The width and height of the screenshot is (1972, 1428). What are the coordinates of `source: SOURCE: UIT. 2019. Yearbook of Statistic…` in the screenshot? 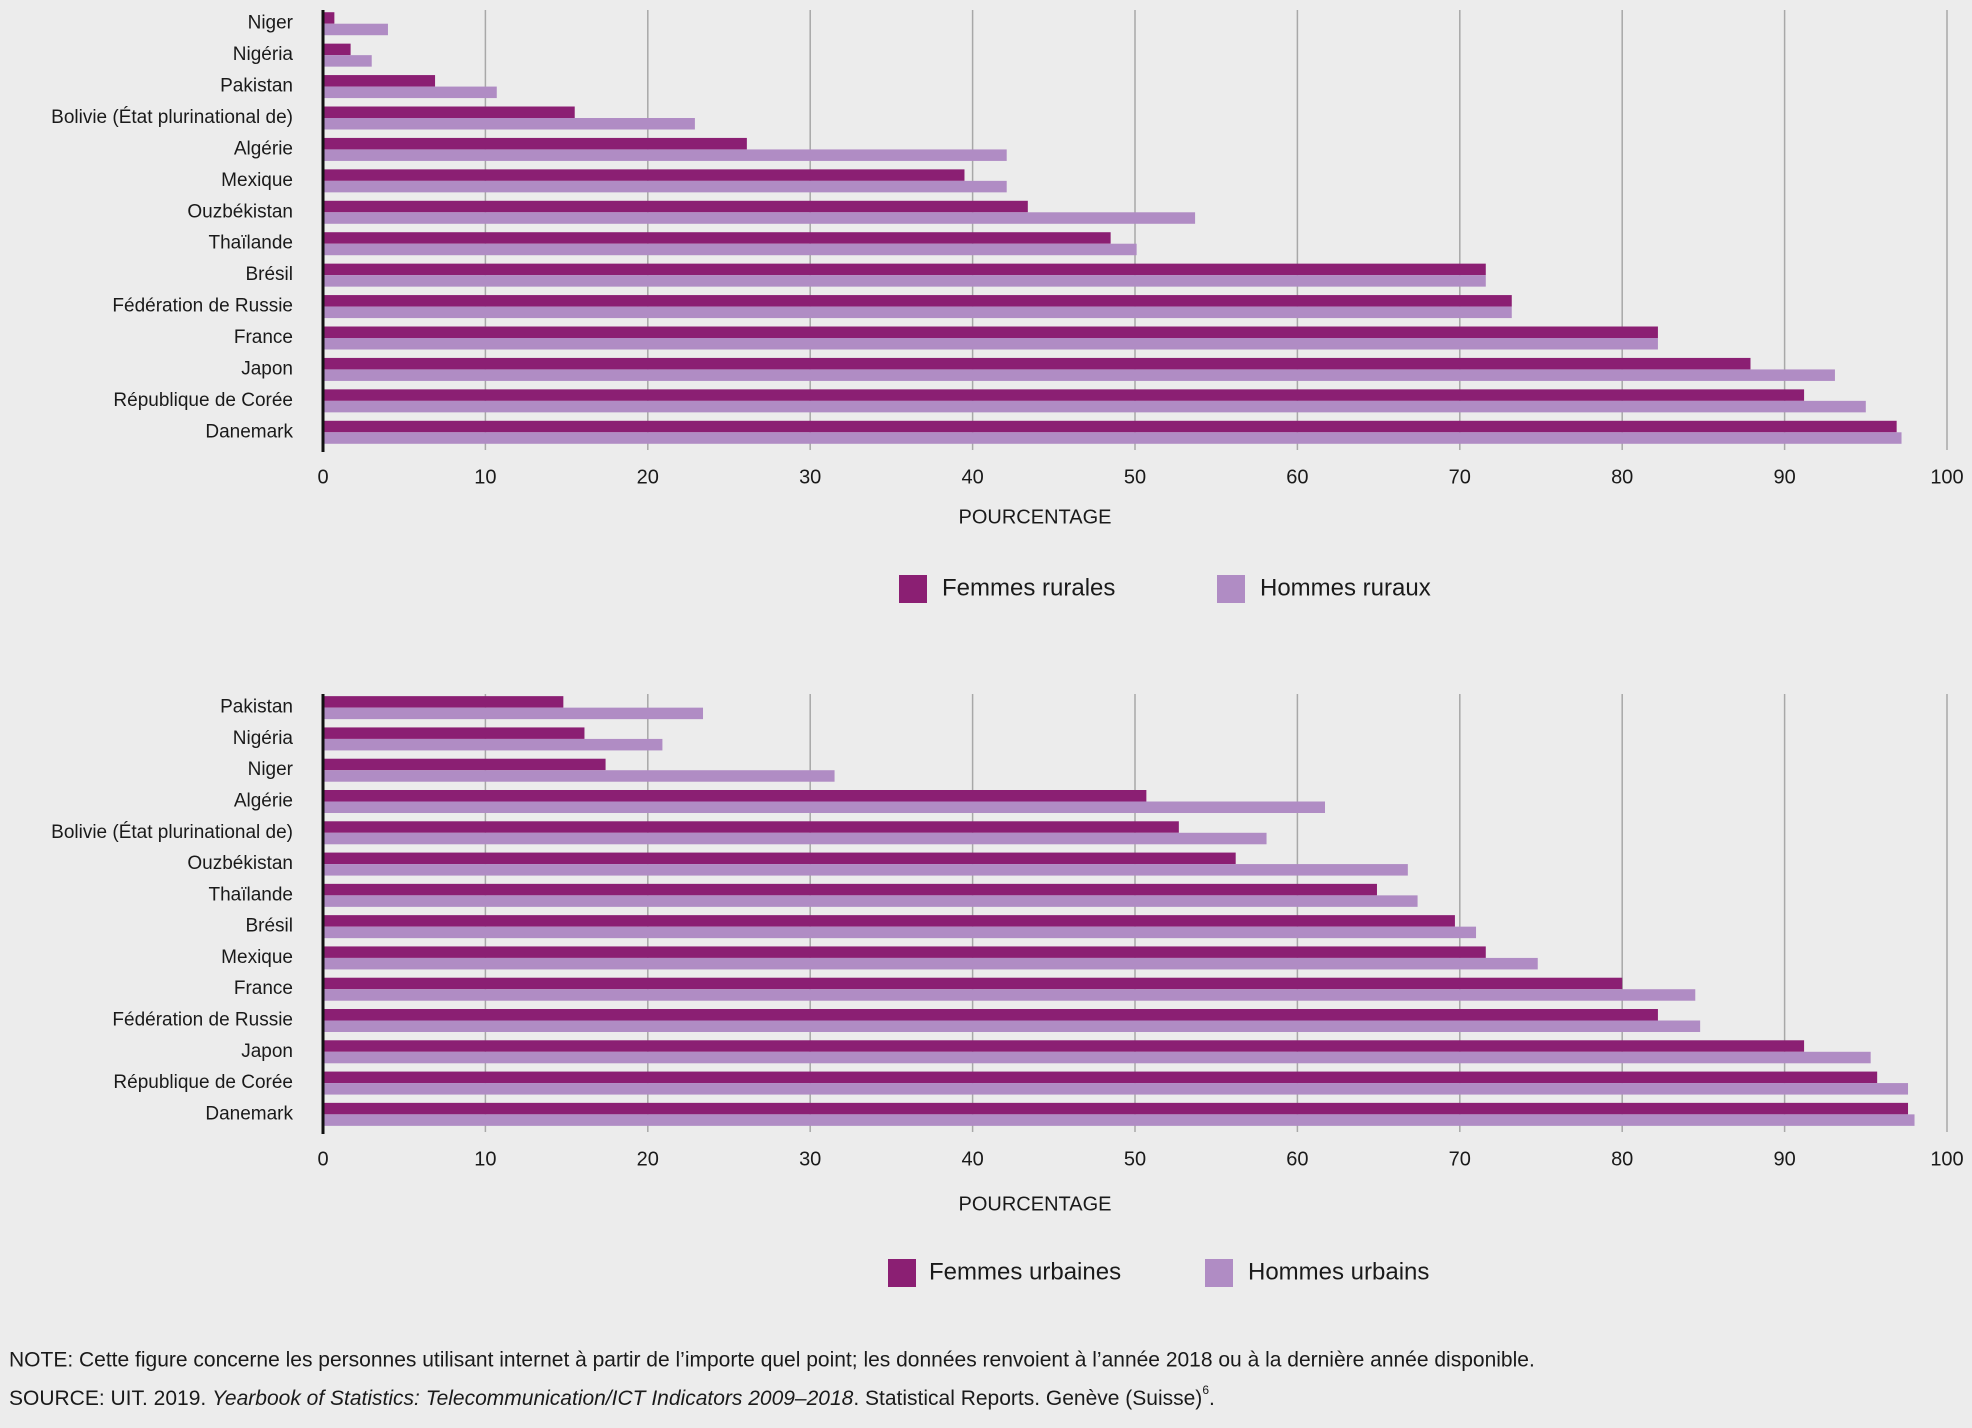 It's located at (612, 1396).